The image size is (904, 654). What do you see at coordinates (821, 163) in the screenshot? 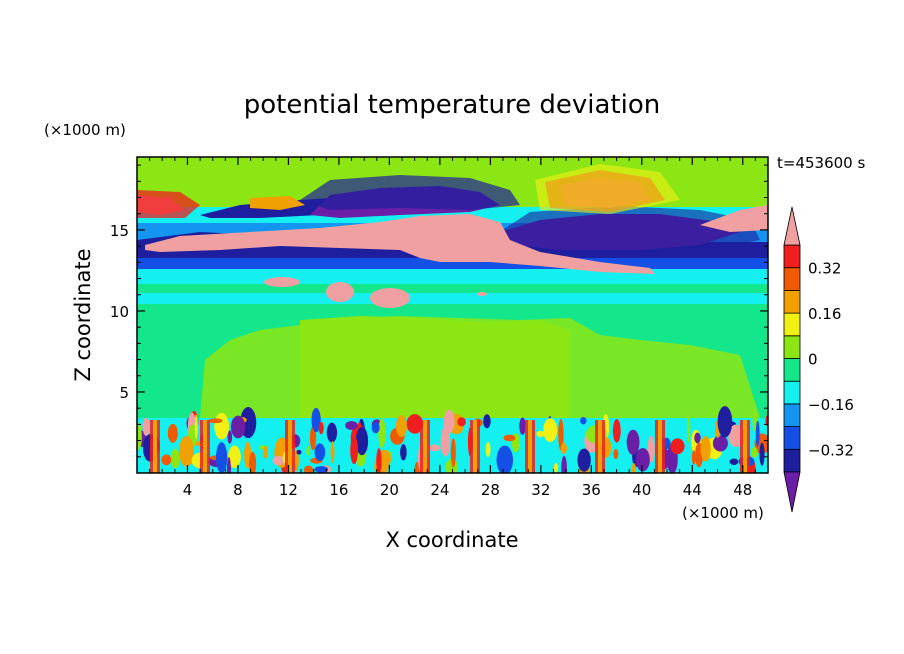
I see `time-label: t=453600 s` at bounding box center [821, 163].